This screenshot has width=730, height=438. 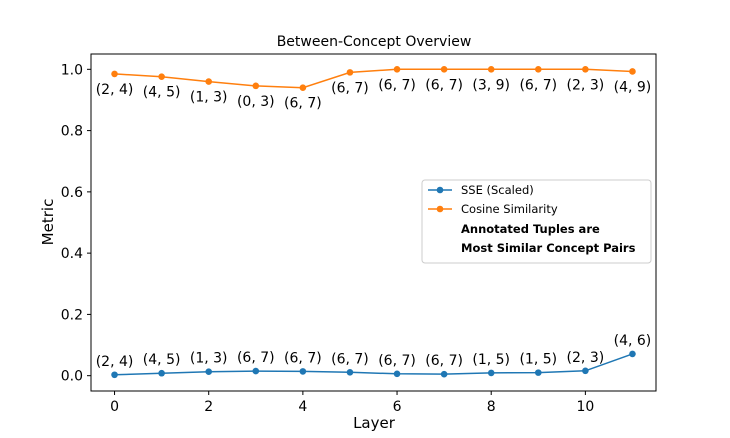 I want to click on chart-title: Between-Concept Overview, so click(x=374, y=42).